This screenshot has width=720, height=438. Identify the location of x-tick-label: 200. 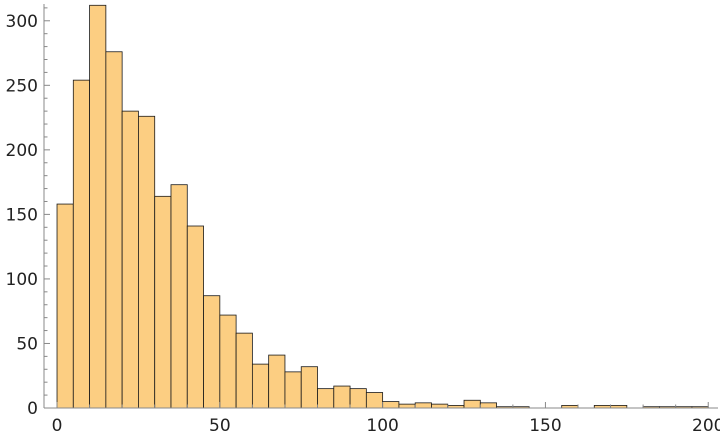
(706, 426).